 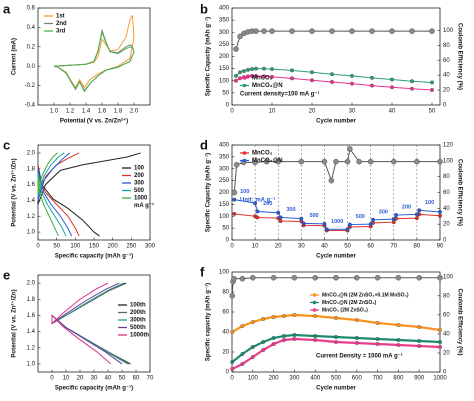 What do you see at coordinates (314, 295) in the screenshot?
I see `legend-marker` at bounding box center [314, 295].